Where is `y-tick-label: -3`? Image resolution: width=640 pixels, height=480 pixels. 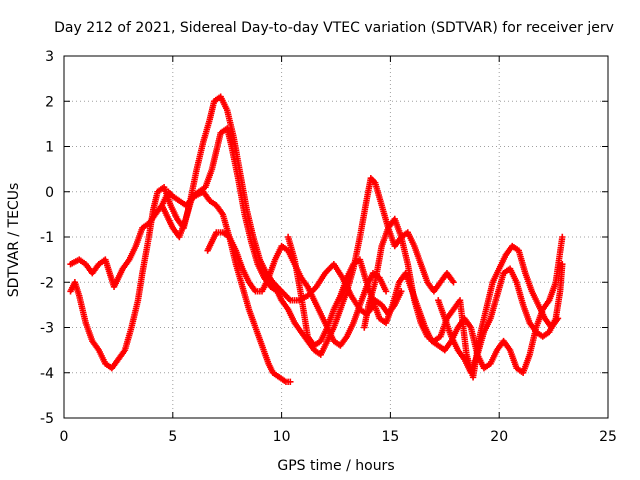
y-tick-label: -3 is located at coordinates (47, 329).